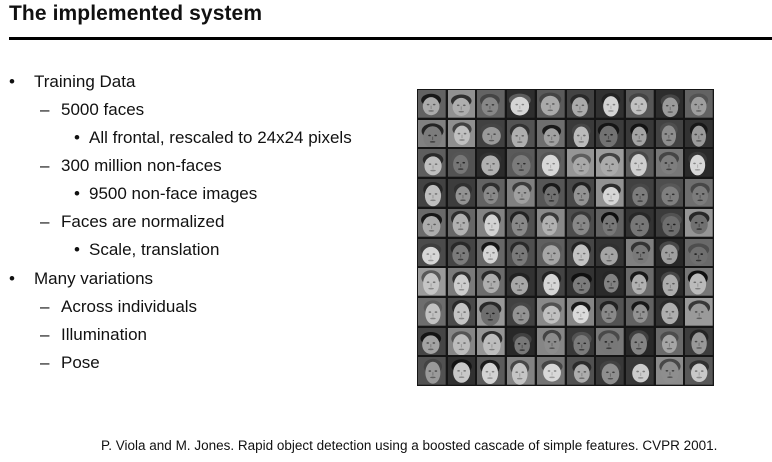 Image resolution: width=772 pixels, height=462 pixels. What do you see at coordinates (143, 221) in the screenshot?
I see `bullet-text: Faces are normalized` at bounding box center [143, 221].